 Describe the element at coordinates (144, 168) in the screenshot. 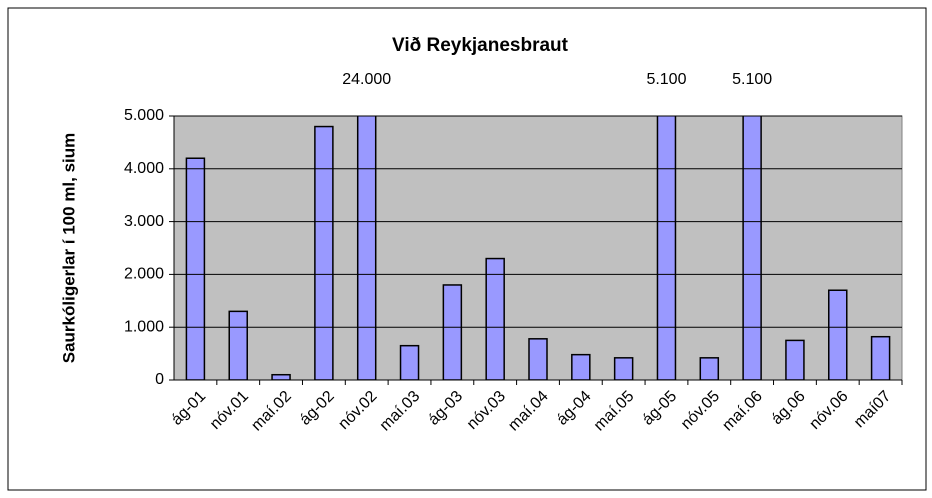

I see `y-tick-label: 4.000` at that location.